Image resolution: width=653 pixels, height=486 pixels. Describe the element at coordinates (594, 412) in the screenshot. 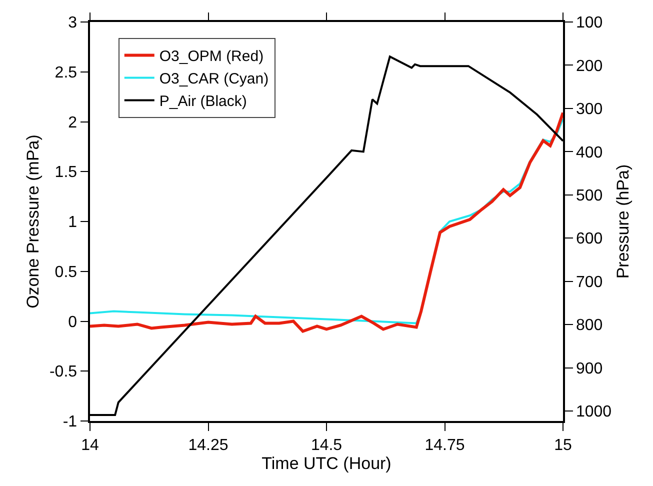

I see `y2-tick-label: 1000` at that location.